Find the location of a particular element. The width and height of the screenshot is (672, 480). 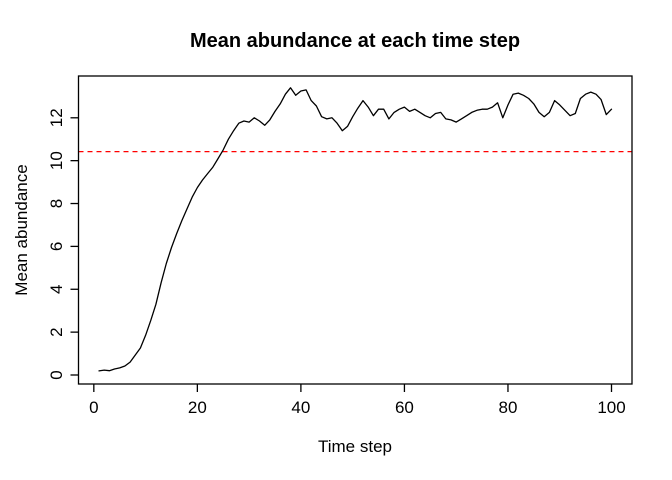

x-tick-label: 60 is located at coordinates (404, 407).